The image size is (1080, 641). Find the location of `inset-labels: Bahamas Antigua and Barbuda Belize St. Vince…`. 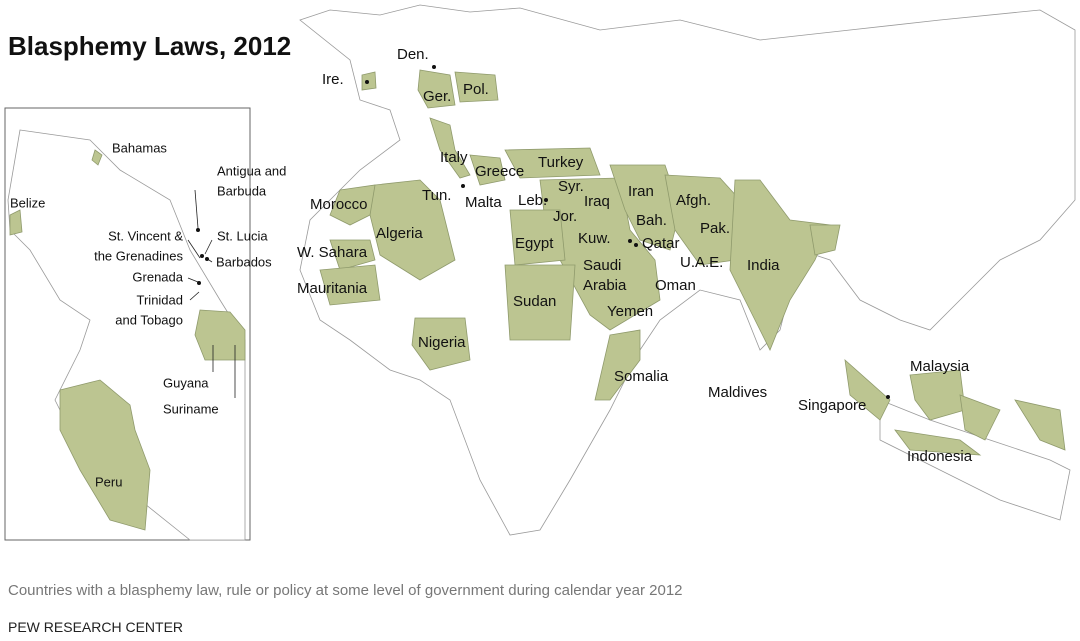

inset-labels: Bahamas Antigua and Barbuda Belize St. Vince… is located at coordinates (148, 314).